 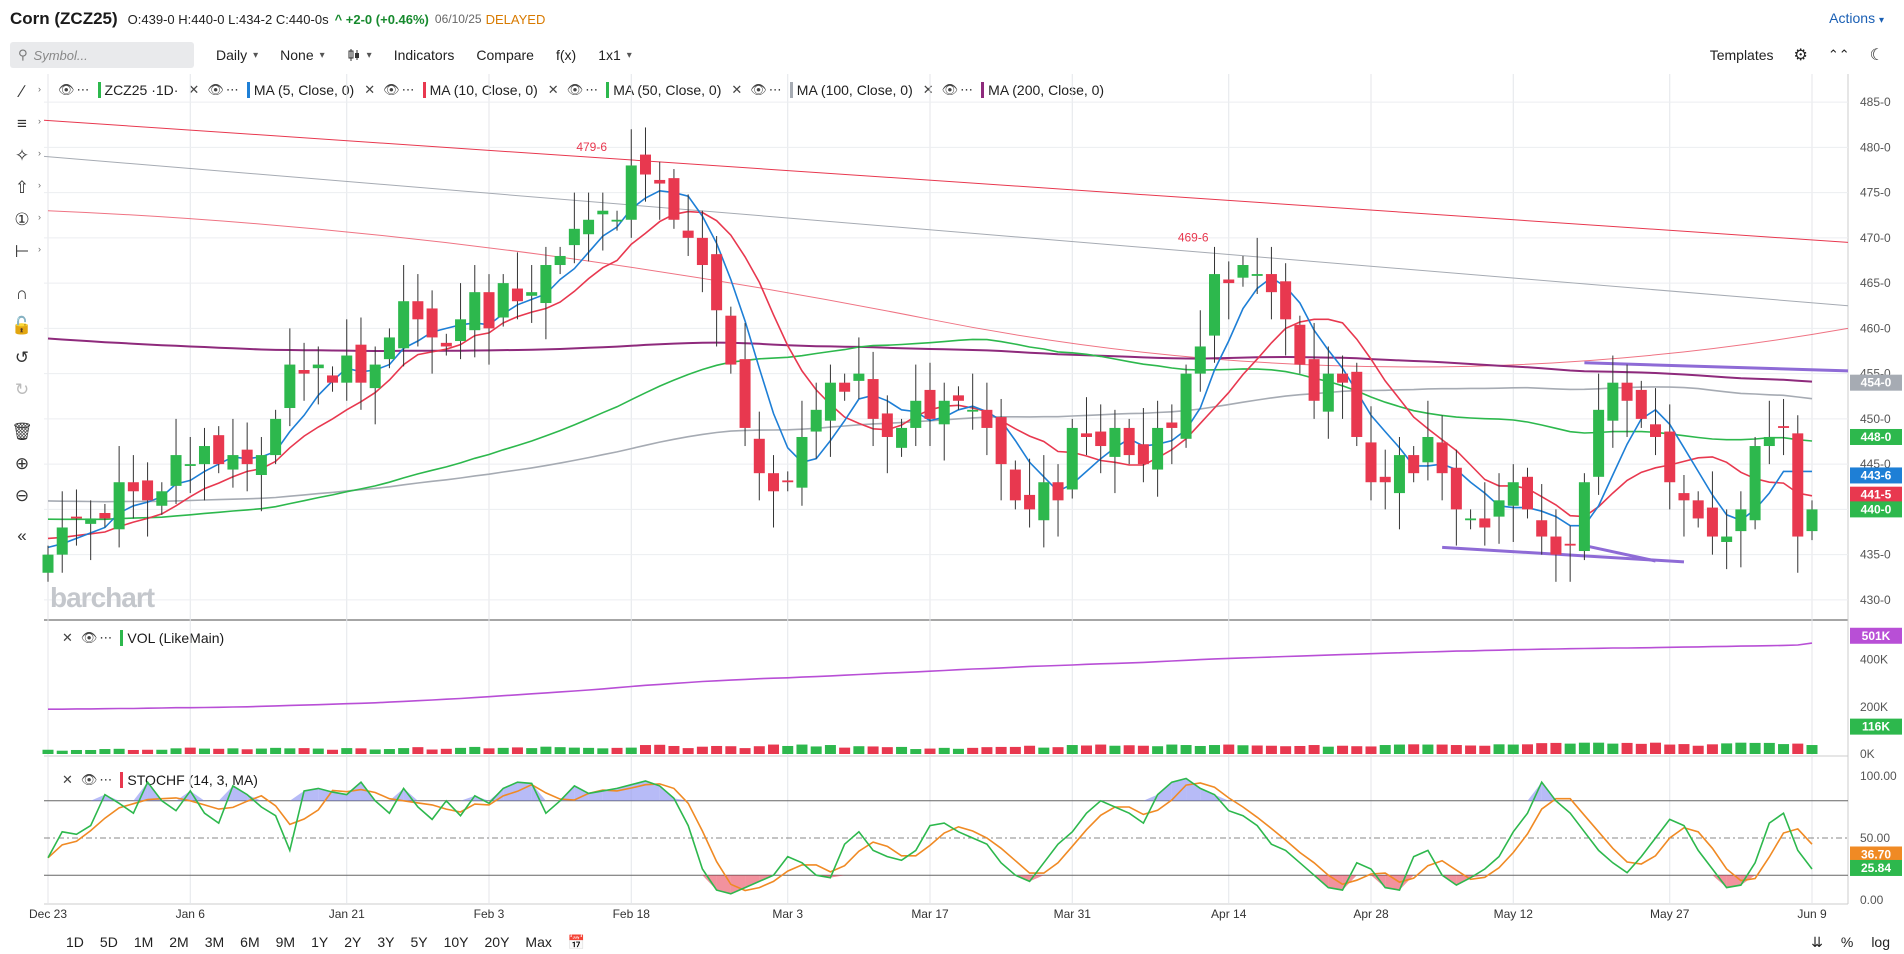 I want to click on zoom-out-icon: ⊖, so click(x=22, y=495).